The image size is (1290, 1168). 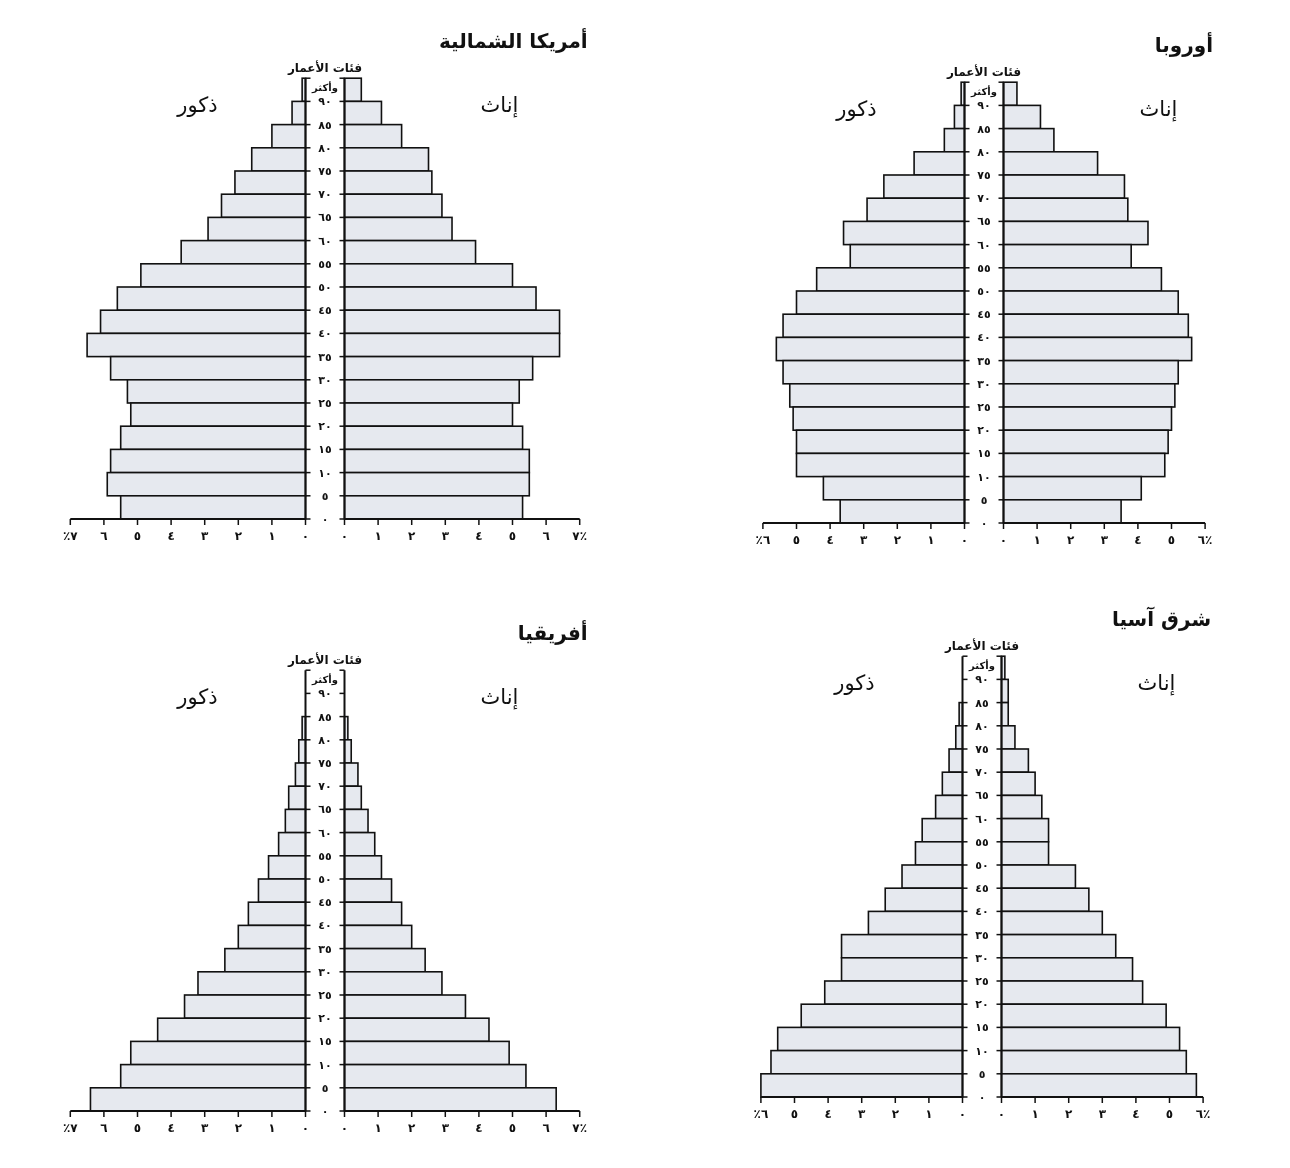 I want to click on text: ذكور, so click(x=197, y=105).